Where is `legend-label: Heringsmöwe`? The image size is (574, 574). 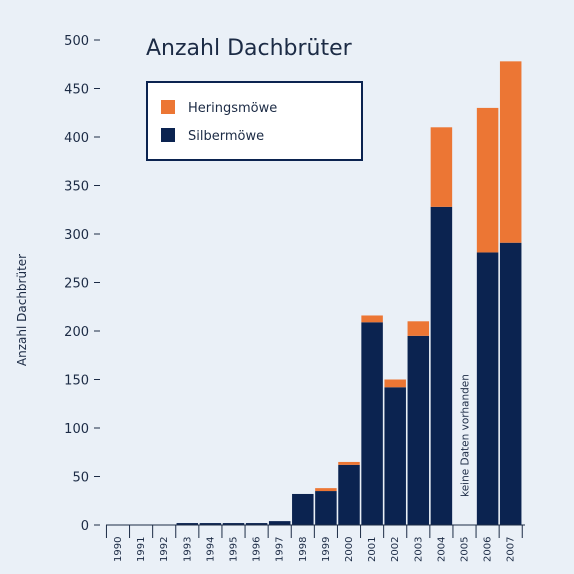 legend-label: Heringsmöwe is located at coordinates (232, 108).